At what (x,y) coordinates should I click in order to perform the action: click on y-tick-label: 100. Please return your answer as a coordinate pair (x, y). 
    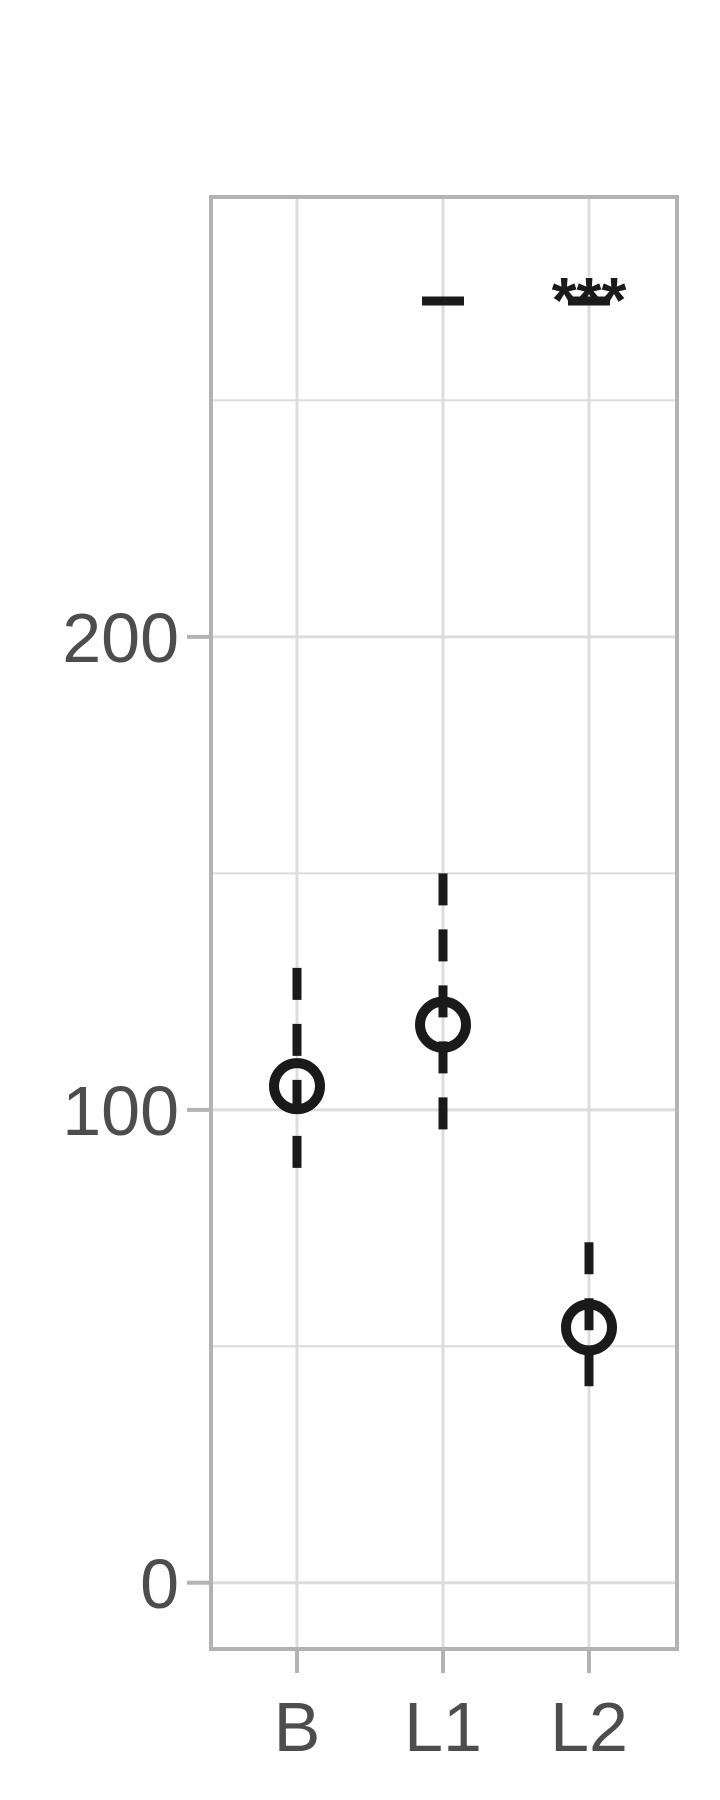
    Looking at the image, I should click on (120, 1111).